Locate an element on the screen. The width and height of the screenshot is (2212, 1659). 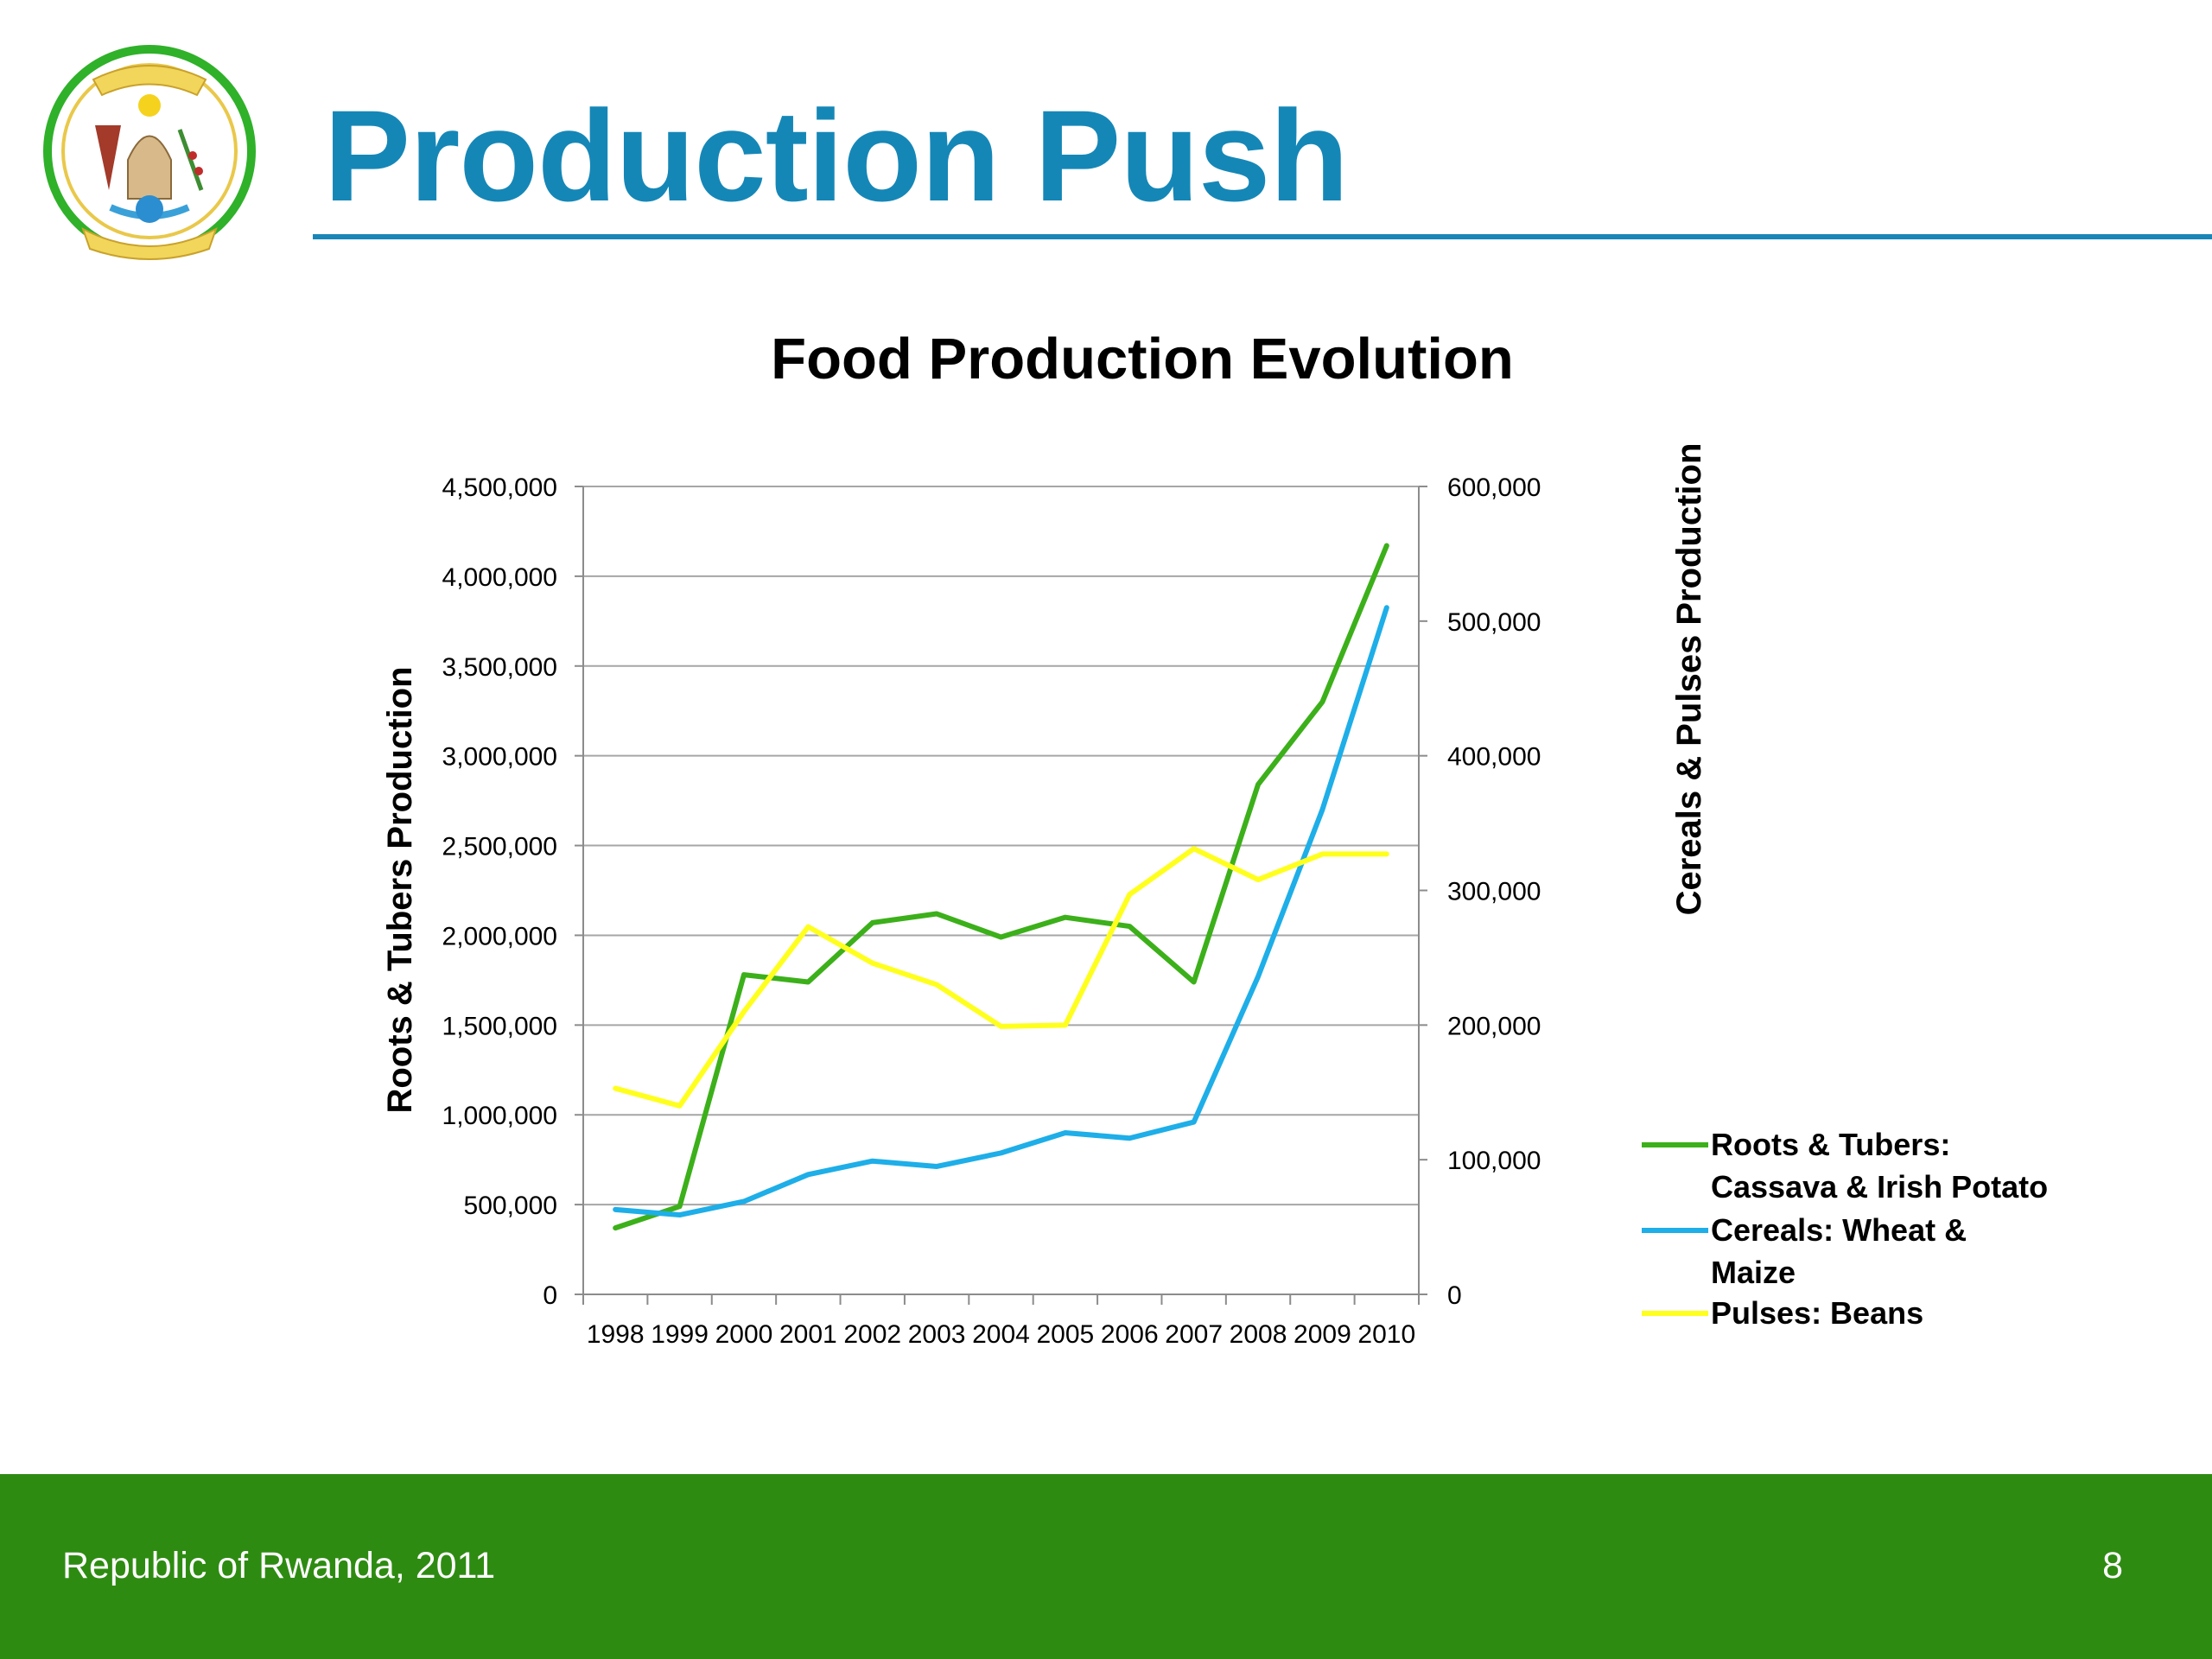
rwanda-coat-of-arms-logo is located at coordinates (149, 152).